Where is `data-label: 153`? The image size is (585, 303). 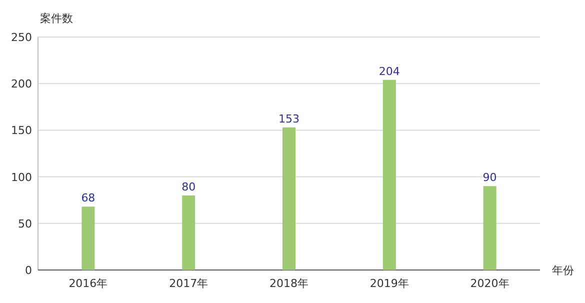 data-label: 153 is located at coordinates (289, 119).